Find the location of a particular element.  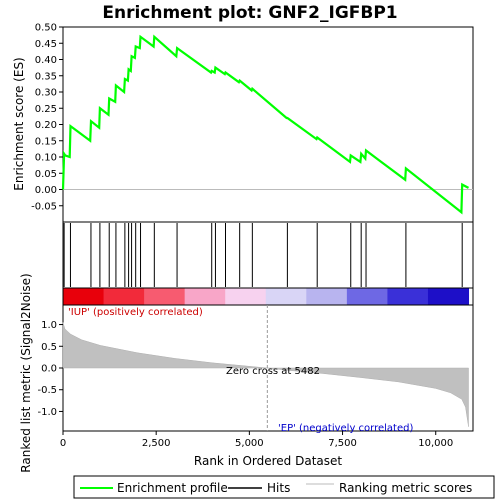

metric-y-tick-label: -0.5 is located at coordinates (47, 390).